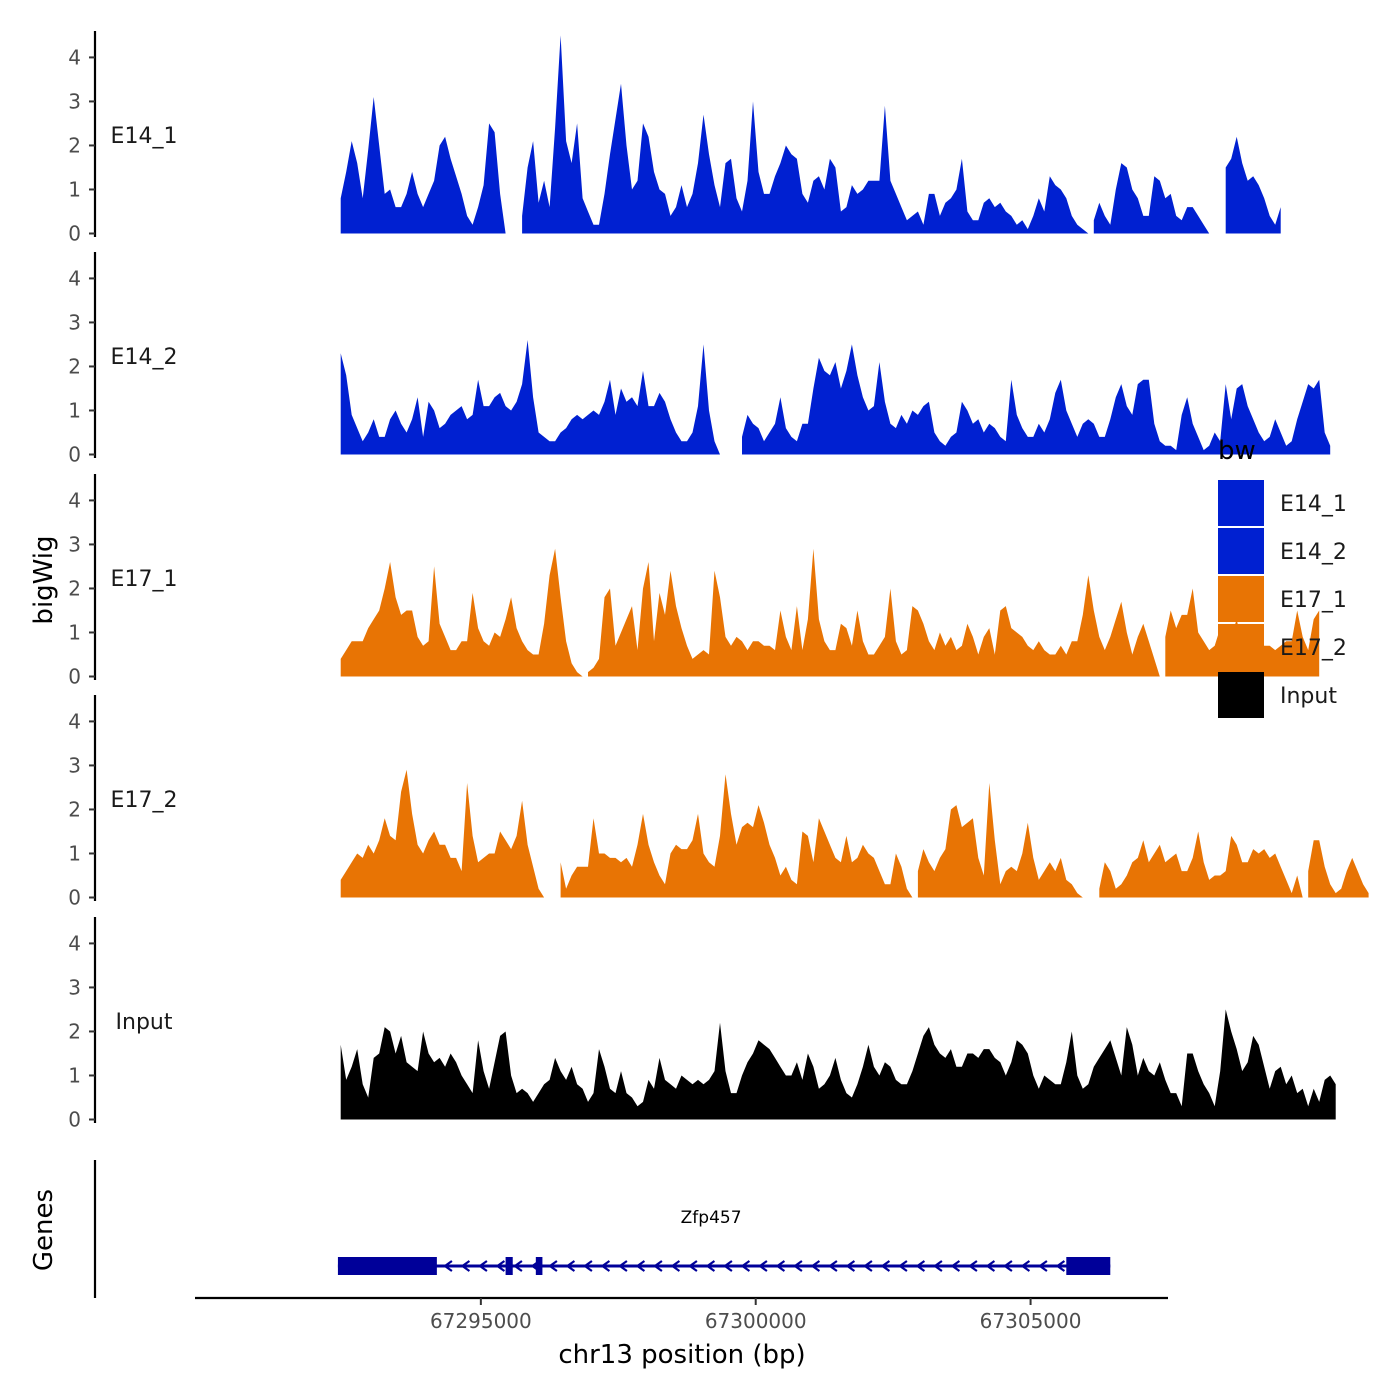 This screenshot has height=1400, width=1400. I want to click on panel-label: E17_1, so click(144, 579).